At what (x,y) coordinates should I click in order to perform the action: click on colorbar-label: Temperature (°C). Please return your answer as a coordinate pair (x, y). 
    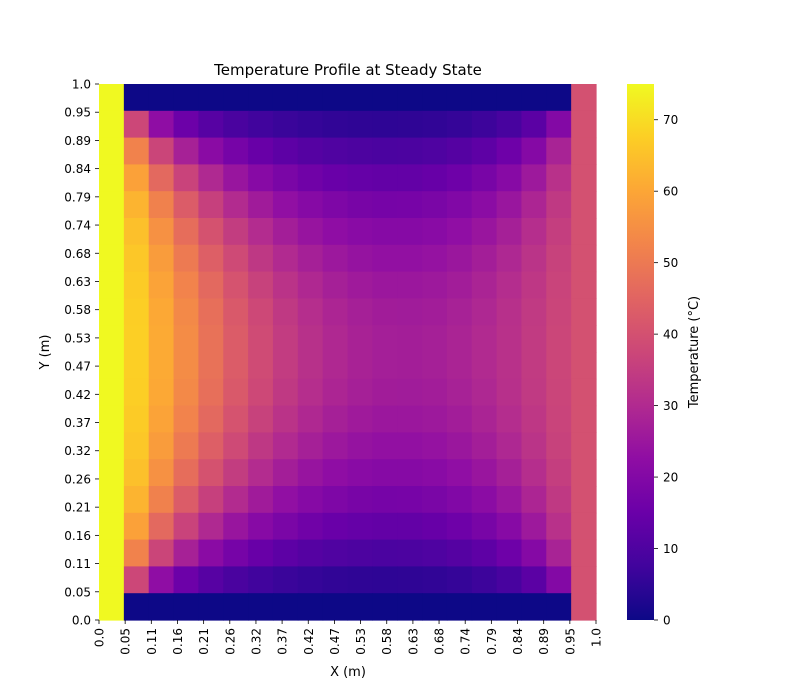
    Looking at the image, I should click on (694, 352).